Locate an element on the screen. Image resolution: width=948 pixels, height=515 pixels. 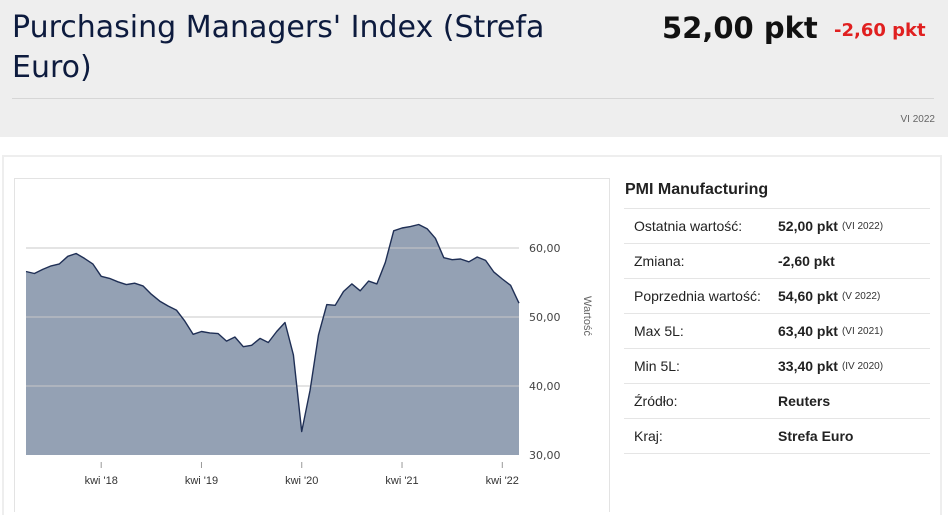
info-row-min-5y: Min 5L: 33,40 pkt (IV 2020) is located at coordinates (777, 366).